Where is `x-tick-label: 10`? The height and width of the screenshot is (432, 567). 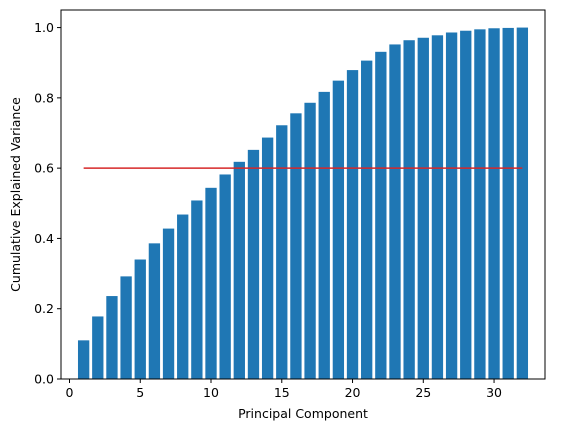
x-tick-label: 10 is located at coordinates (211, 392).